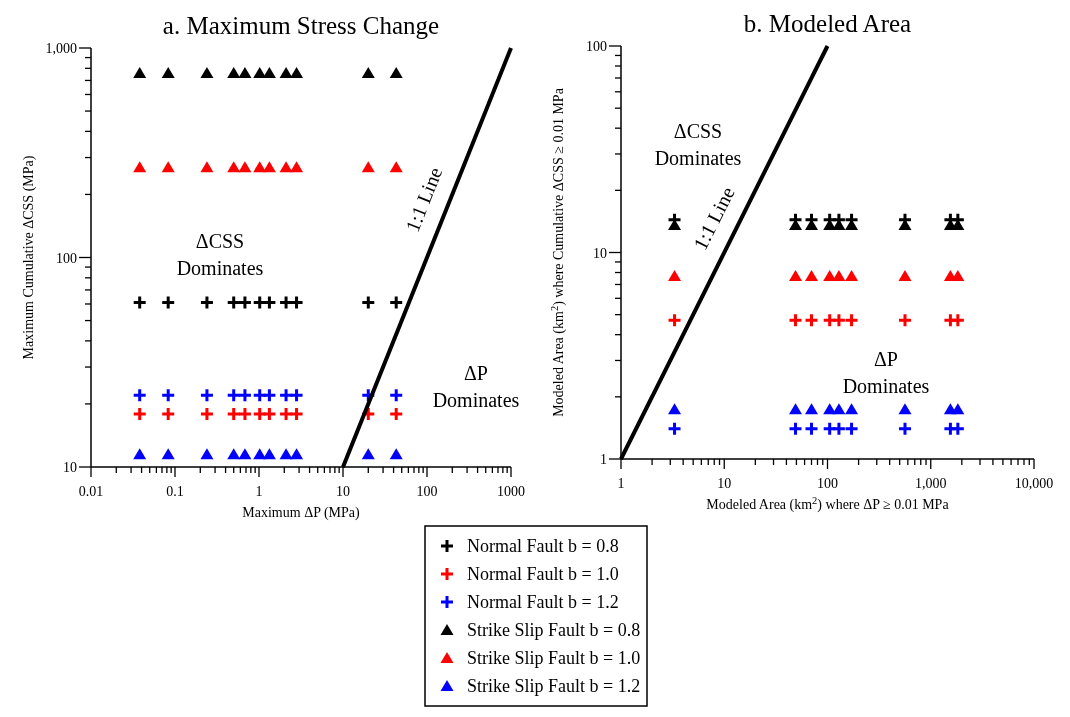 The width and height of the screenshot is (1070, 717). What do you see at coordinates (29, 257) in the screenshot?
I see `y-axis-title: Maximum Cumulative ΔCSS (MPa)` at bounding box center [29, 257].